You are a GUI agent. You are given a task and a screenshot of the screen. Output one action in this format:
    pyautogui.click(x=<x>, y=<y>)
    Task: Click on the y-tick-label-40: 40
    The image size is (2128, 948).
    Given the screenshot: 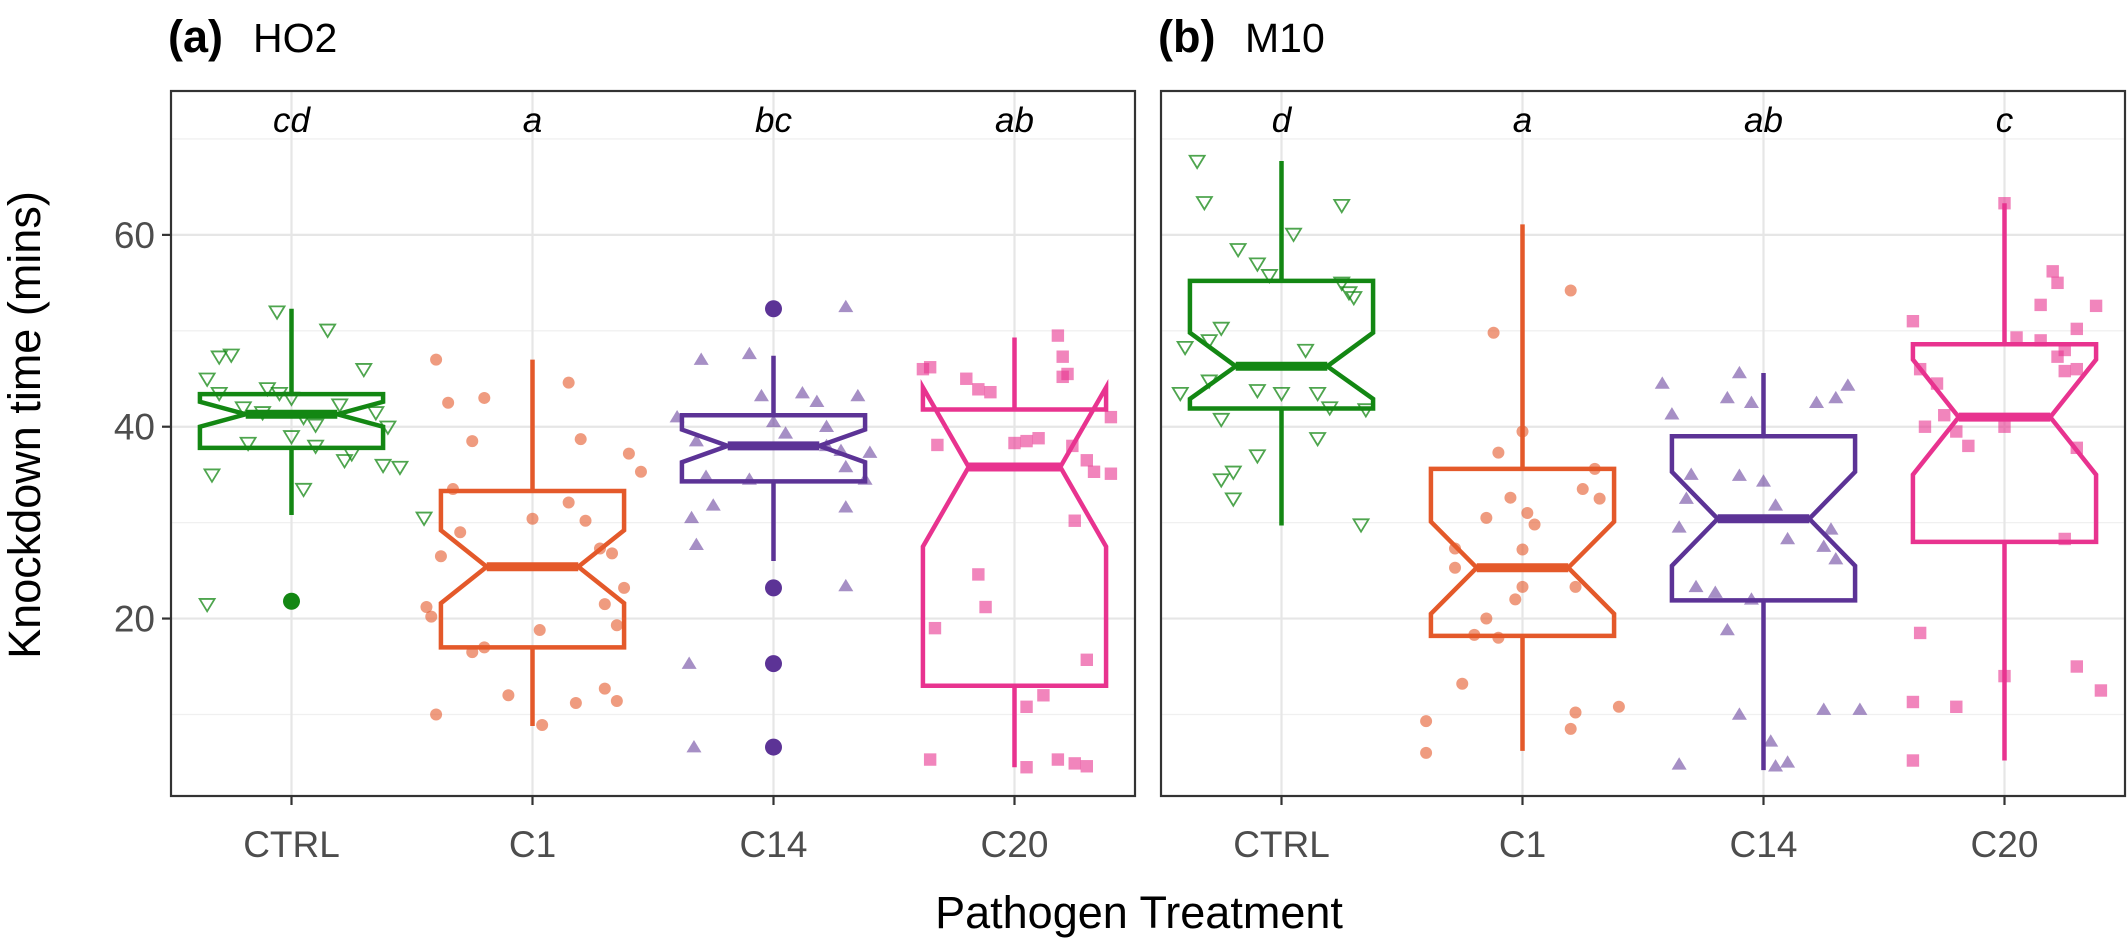 What is the action you would take?
    pyautogui.click(x=134, y=427)
    